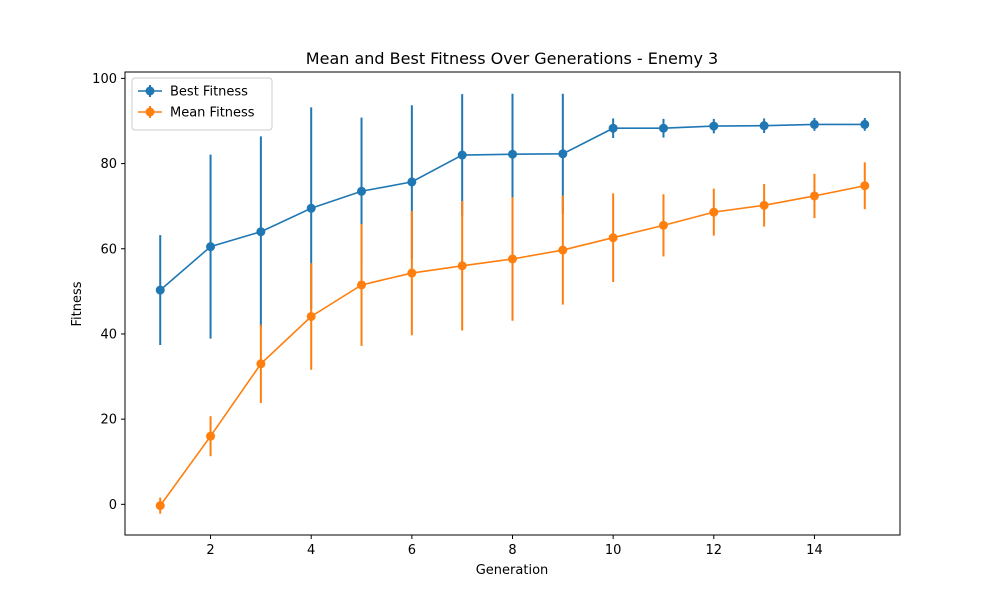 The image size is (1000, 600). I want to click on y-tick-label: 80, so click(108, 164).